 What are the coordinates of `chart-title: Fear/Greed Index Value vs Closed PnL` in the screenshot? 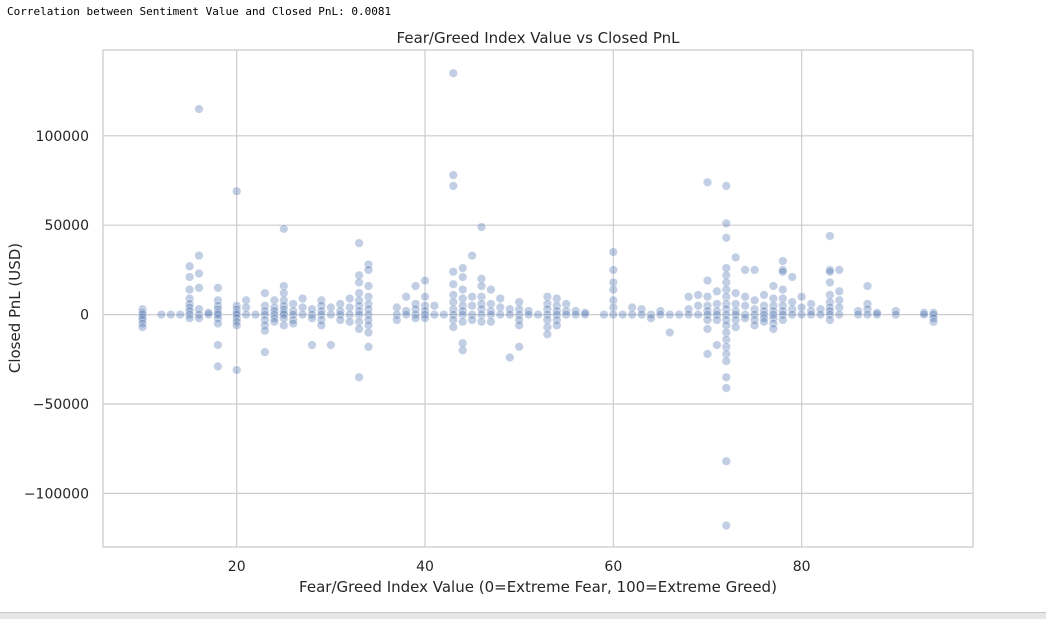 It's located at (539, 38).